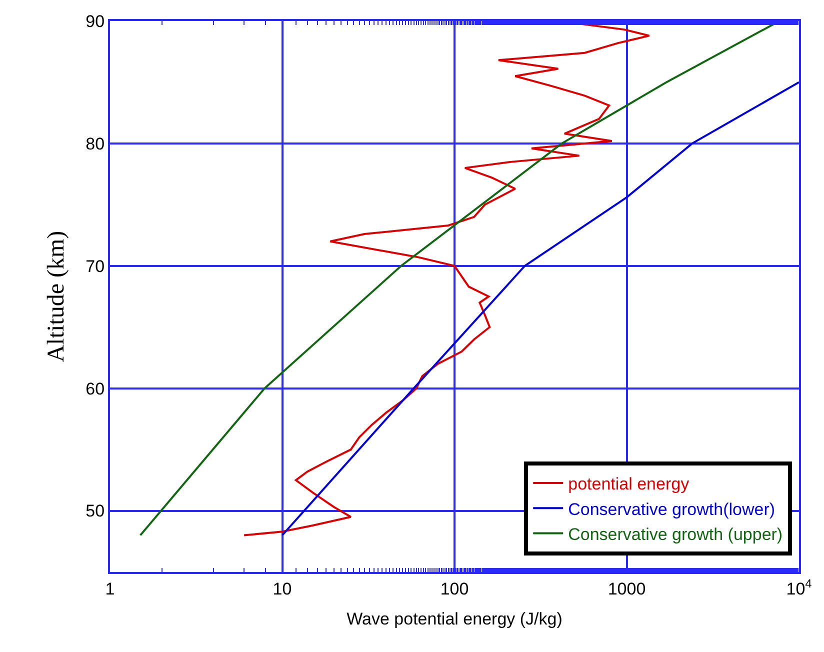 The image size is (824, 652). I want to click on legend-label: Conservative growth(lower), so click(672, 509).